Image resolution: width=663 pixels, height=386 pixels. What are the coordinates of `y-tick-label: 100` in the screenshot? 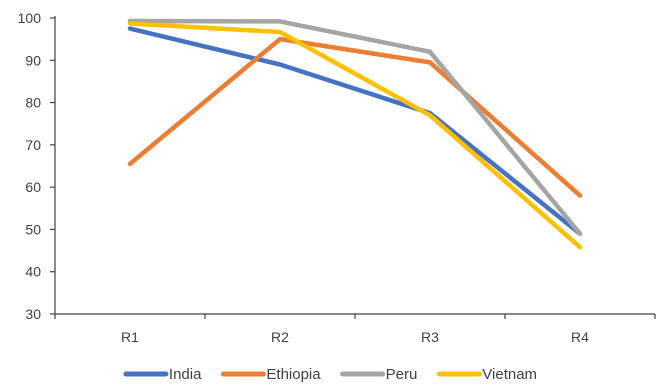 It's located at (30, 18).